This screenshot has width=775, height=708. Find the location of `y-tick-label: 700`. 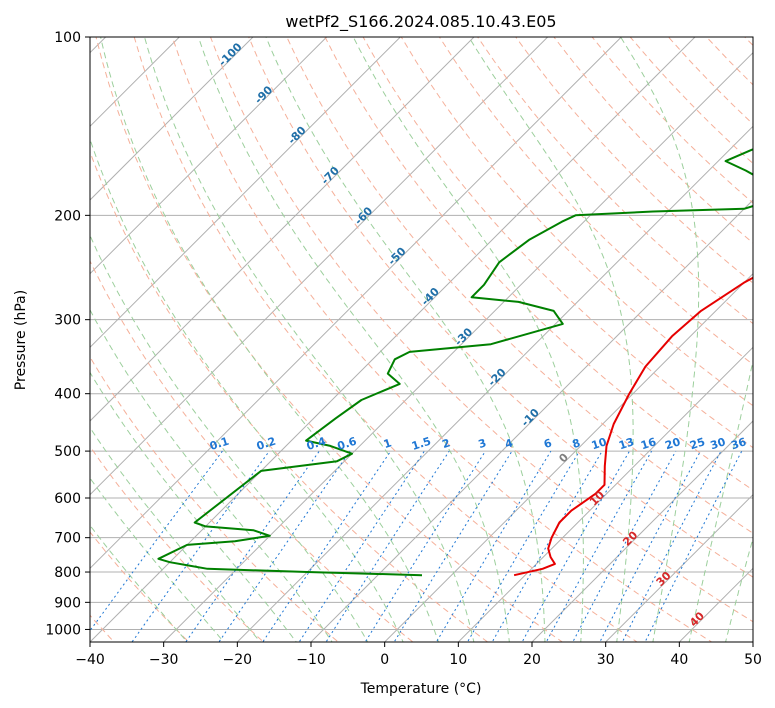

y-tick-label: 700 is located at coordinates (67, 539).